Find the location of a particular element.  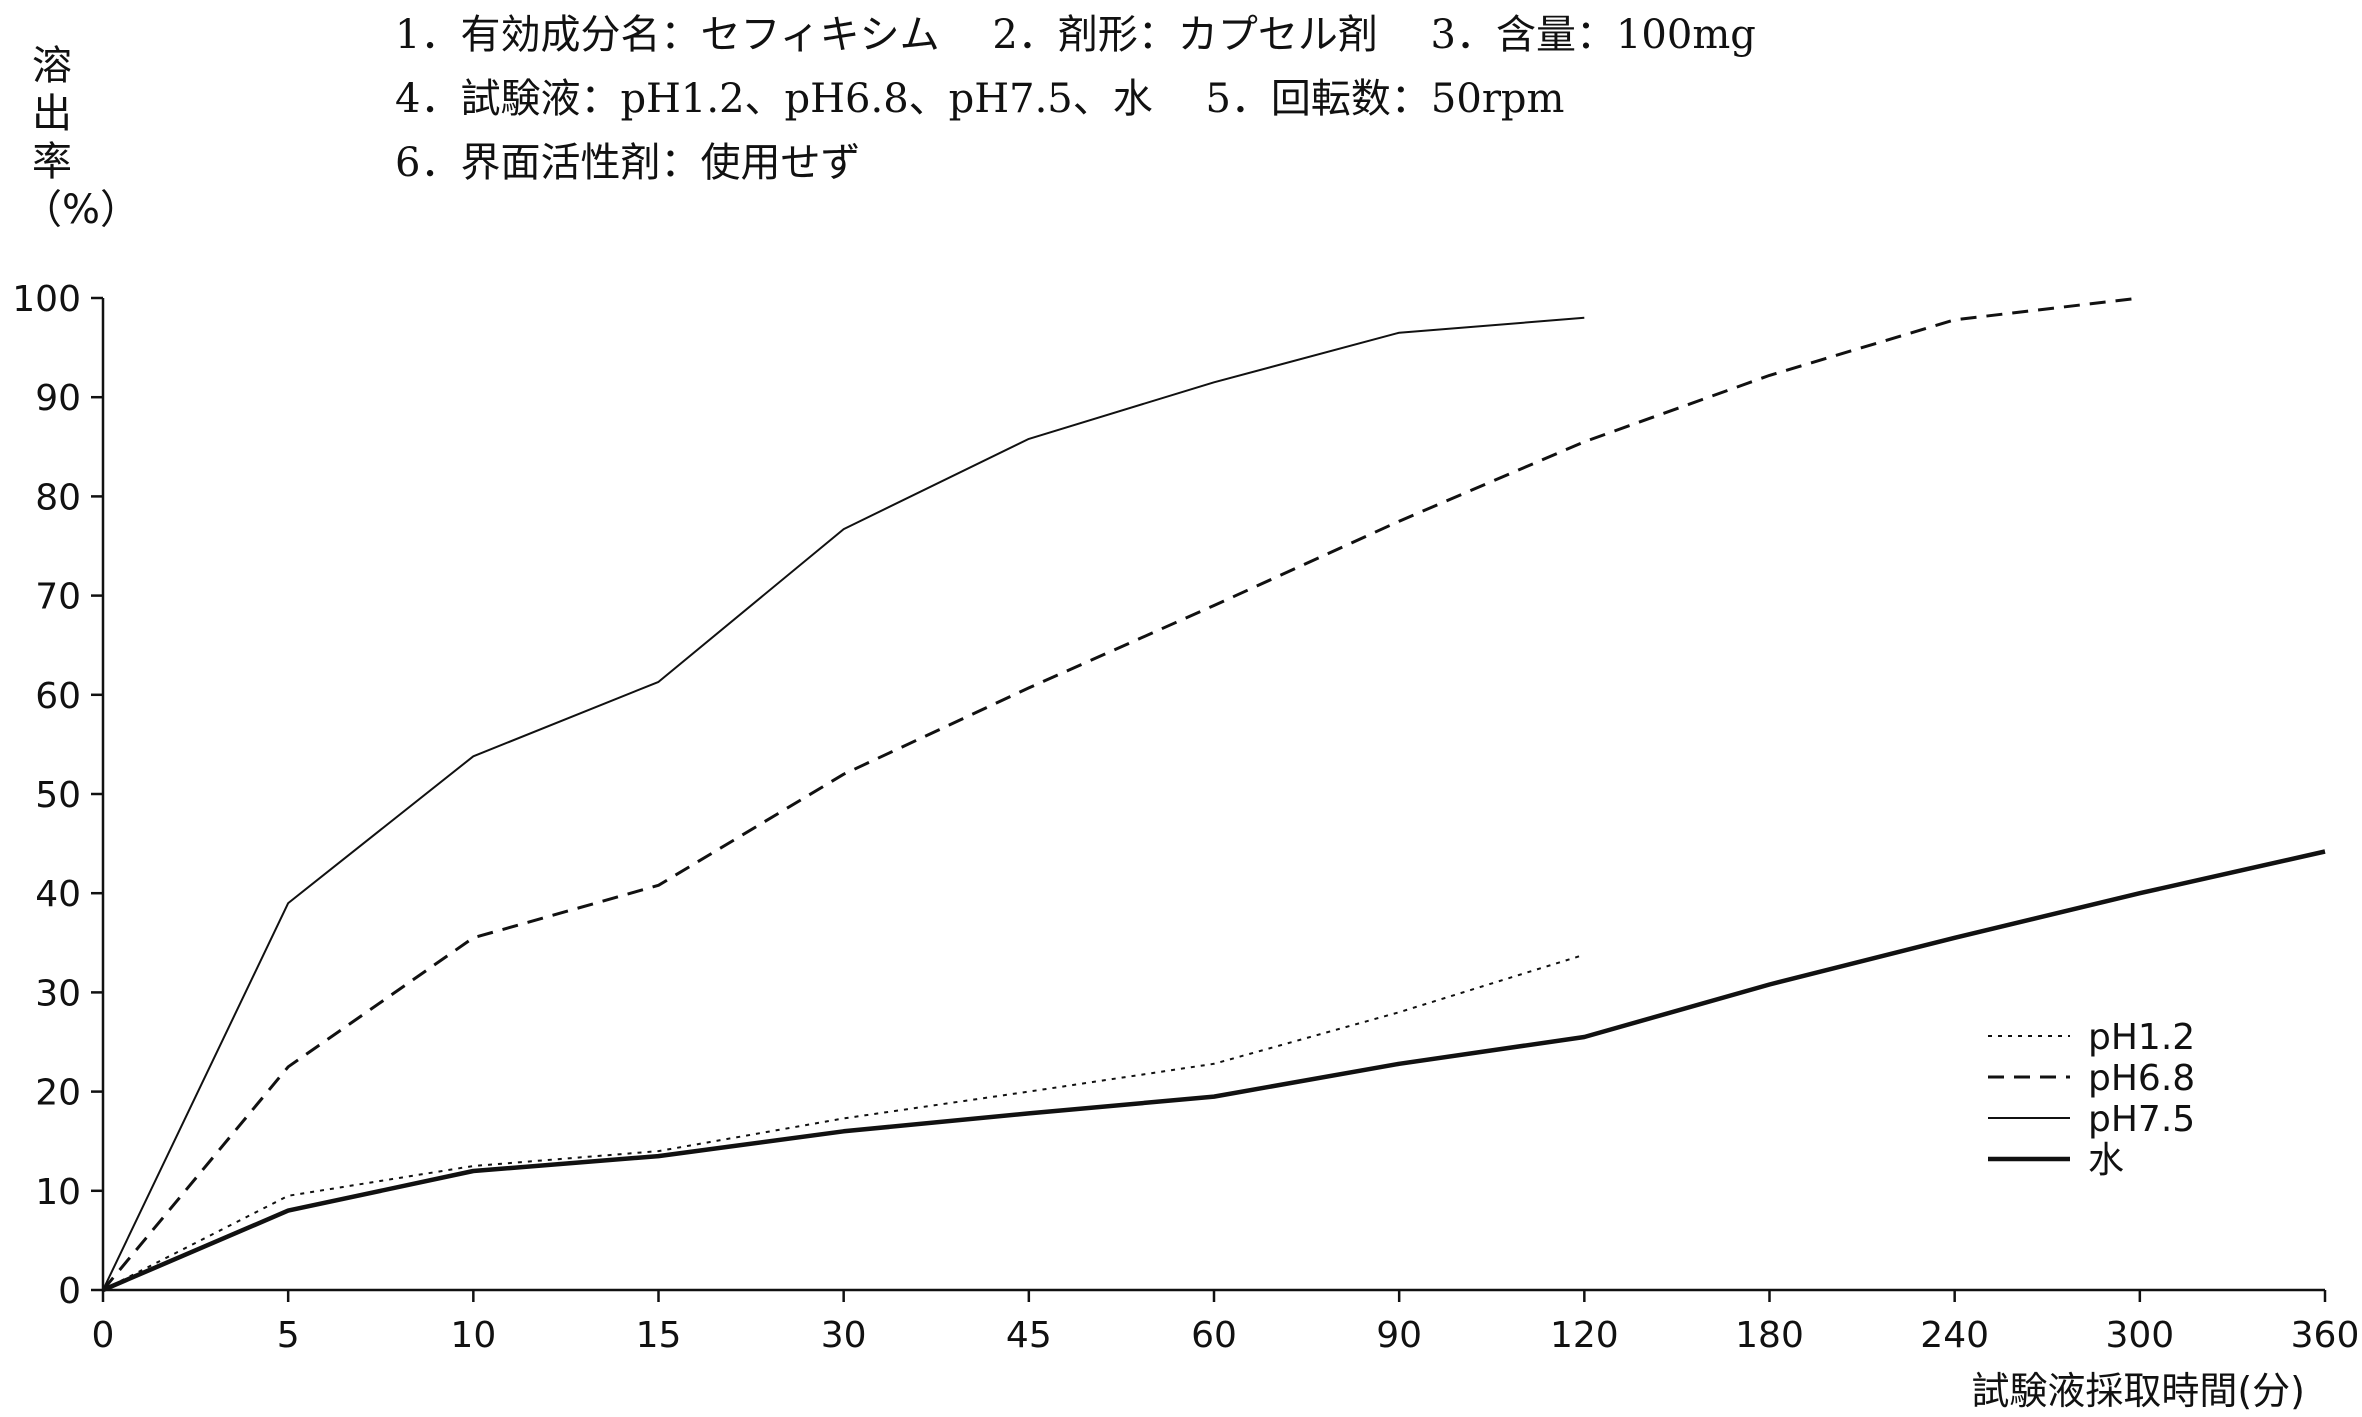

x-tick-label: 240 is located at coordinates (1954, 1335).